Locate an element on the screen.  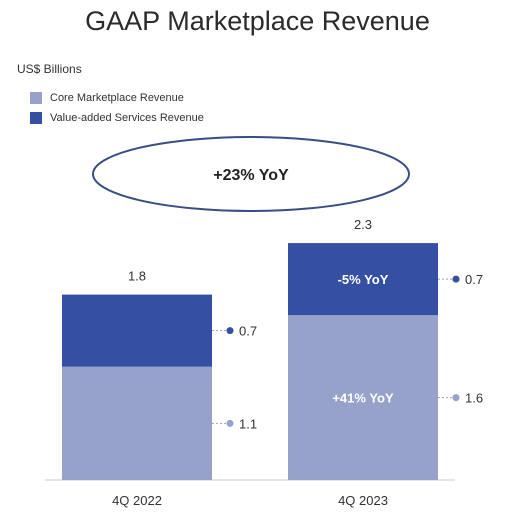
legend-label-core: Core Marketplace Revenue is located at coordinates (117, 98).